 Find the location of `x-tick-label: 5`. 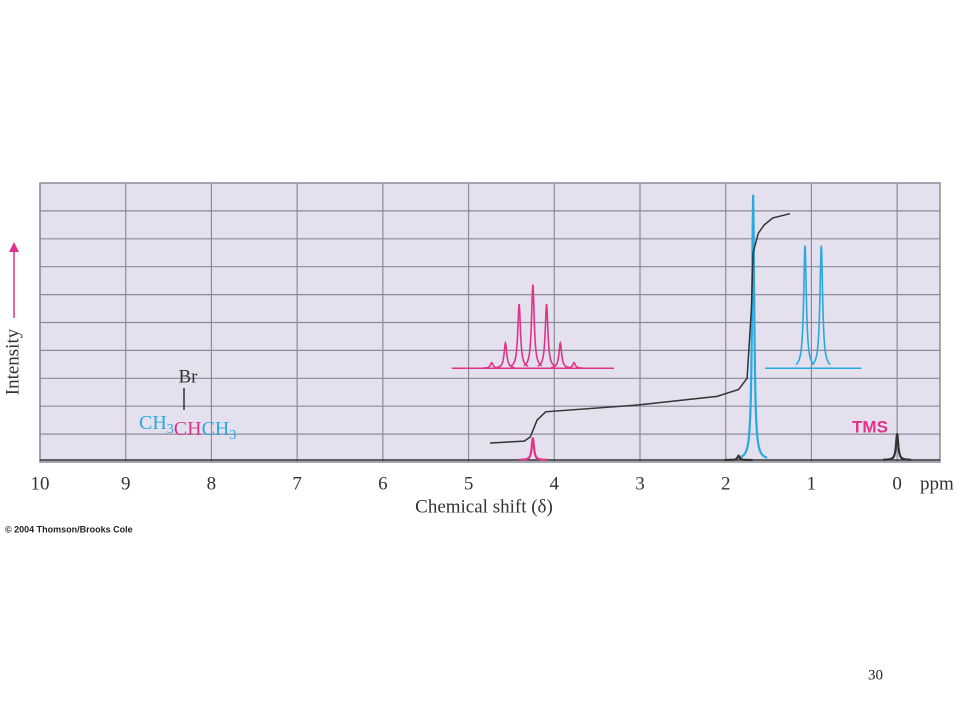

x-tick-label: 5 is located at coordinates (469, 483).